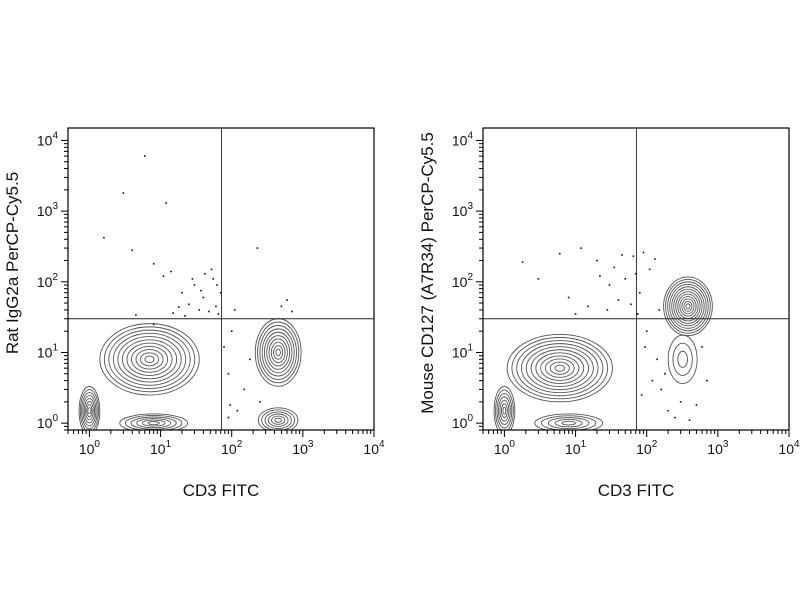 This screenshot has height=600, width=800. What do you see at coordinates (198, 287) in the screenshot?
I see `scatter-events-layer` at bounding box center [198, 287].